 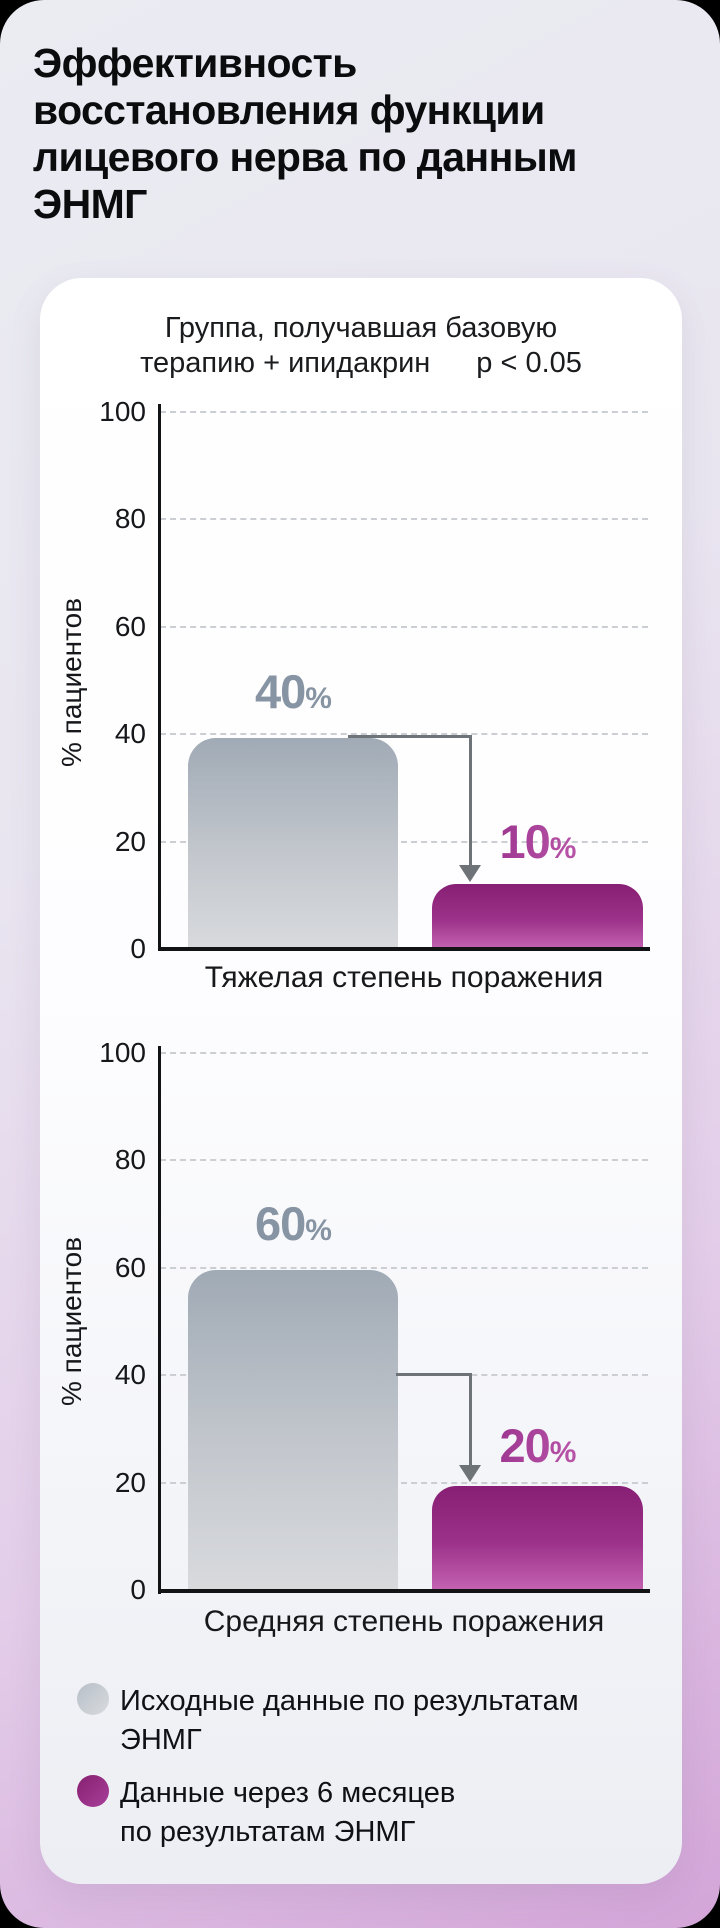 I want to click on bar-baseline-severe, so click(x=293, y=843).